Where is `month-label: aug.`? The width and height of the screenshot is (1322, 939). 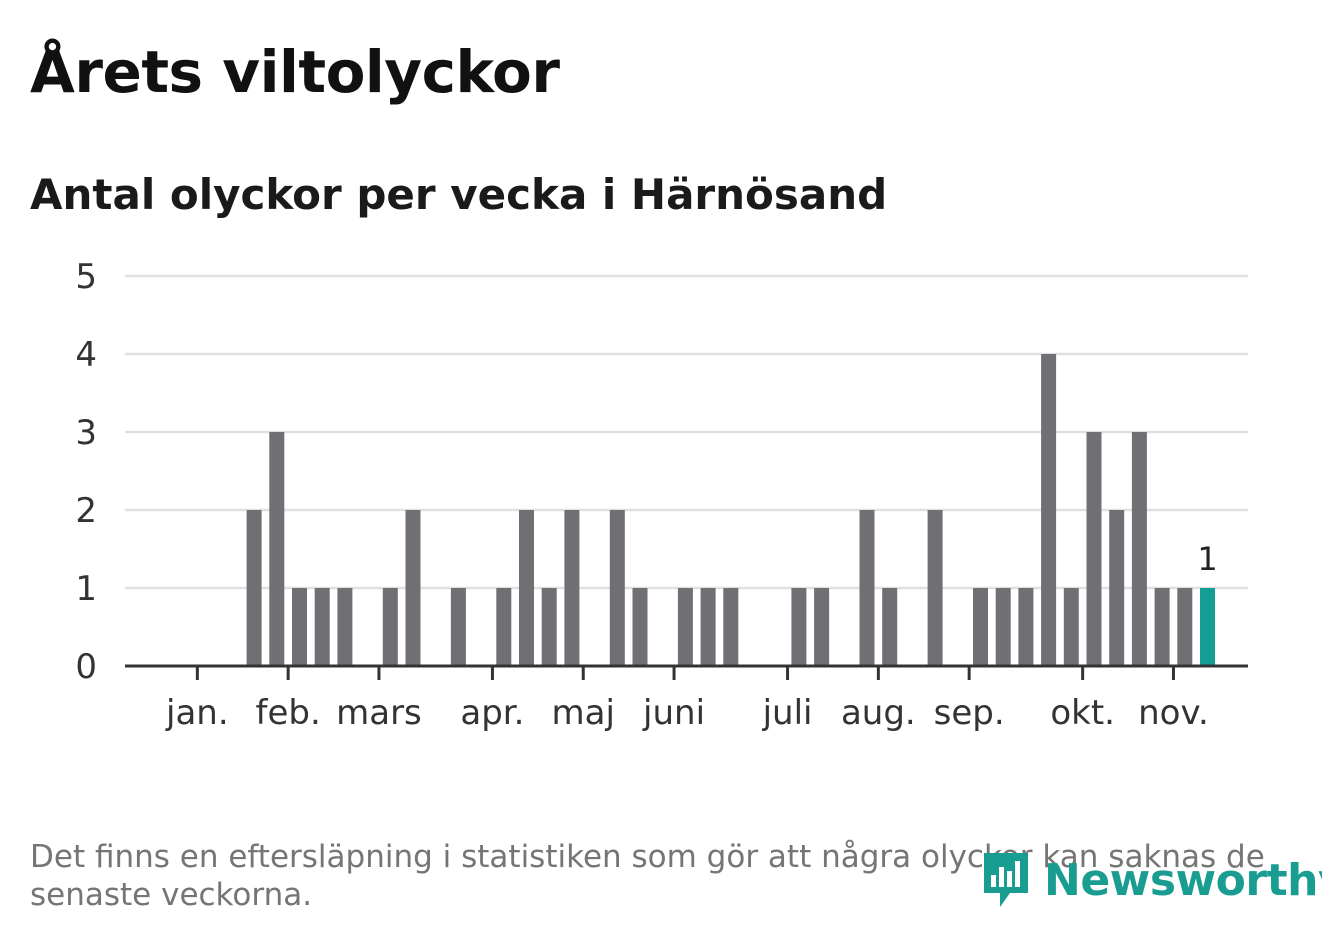
month-label: aug. is located at coordinates (878, 713).